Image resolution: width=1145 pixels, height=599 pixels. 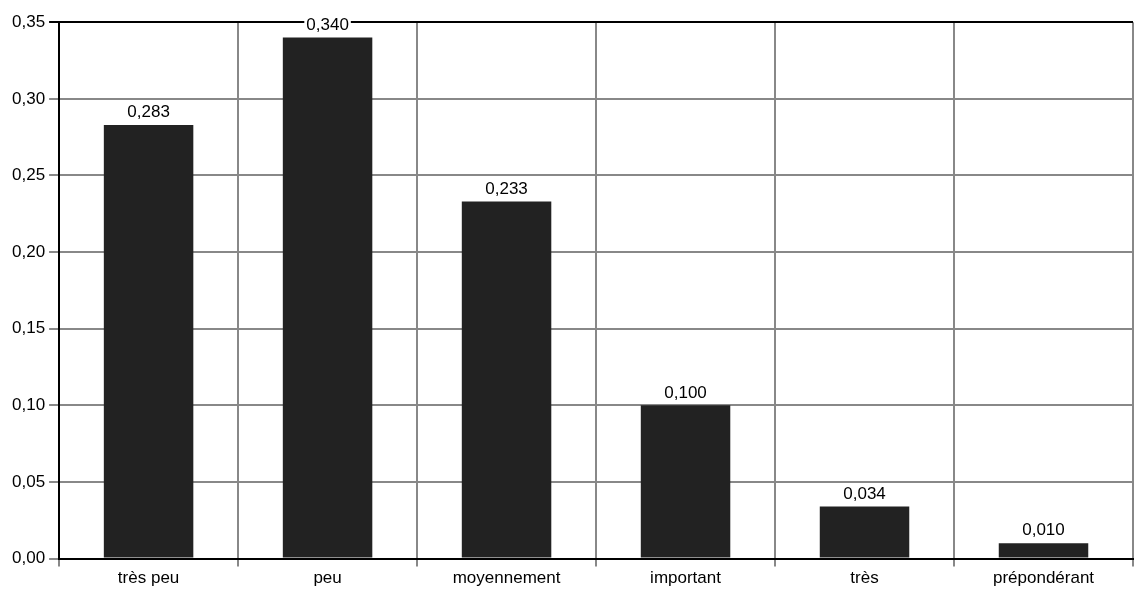 I want to click on y-tick-label: 0,00, so click(x=28, y=558).